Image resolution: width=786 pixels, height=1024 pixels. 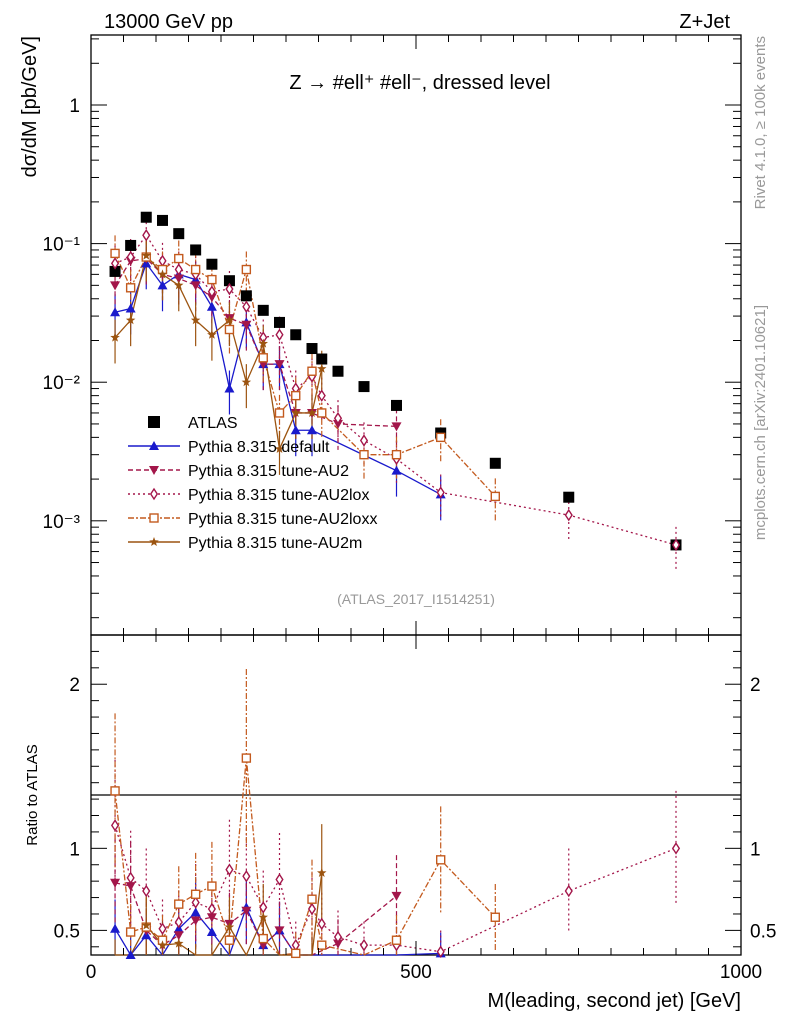 What do you see at coordinates (416, 972) in the screenshot?
I see `x-tick-label: 500` at bounding box center [416, 972].